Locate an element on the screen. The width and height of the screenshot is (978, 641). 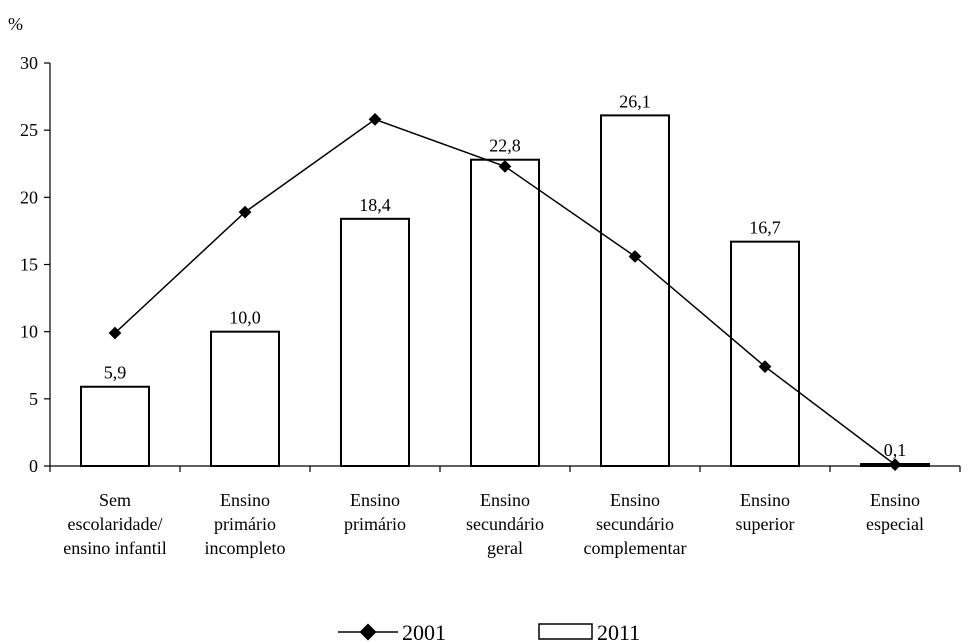
x-axis is located at coordinates (505, 468).